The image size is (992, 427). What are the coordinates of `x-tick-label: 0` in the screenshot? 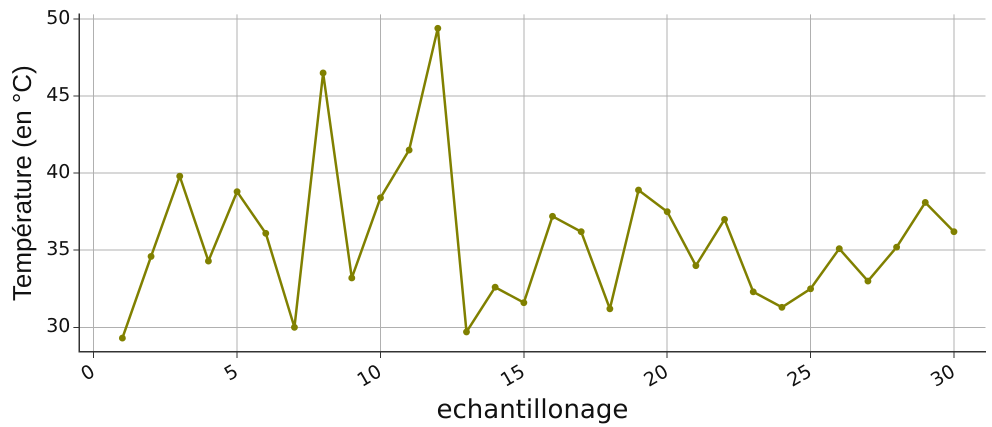 It's located at (88, 373).